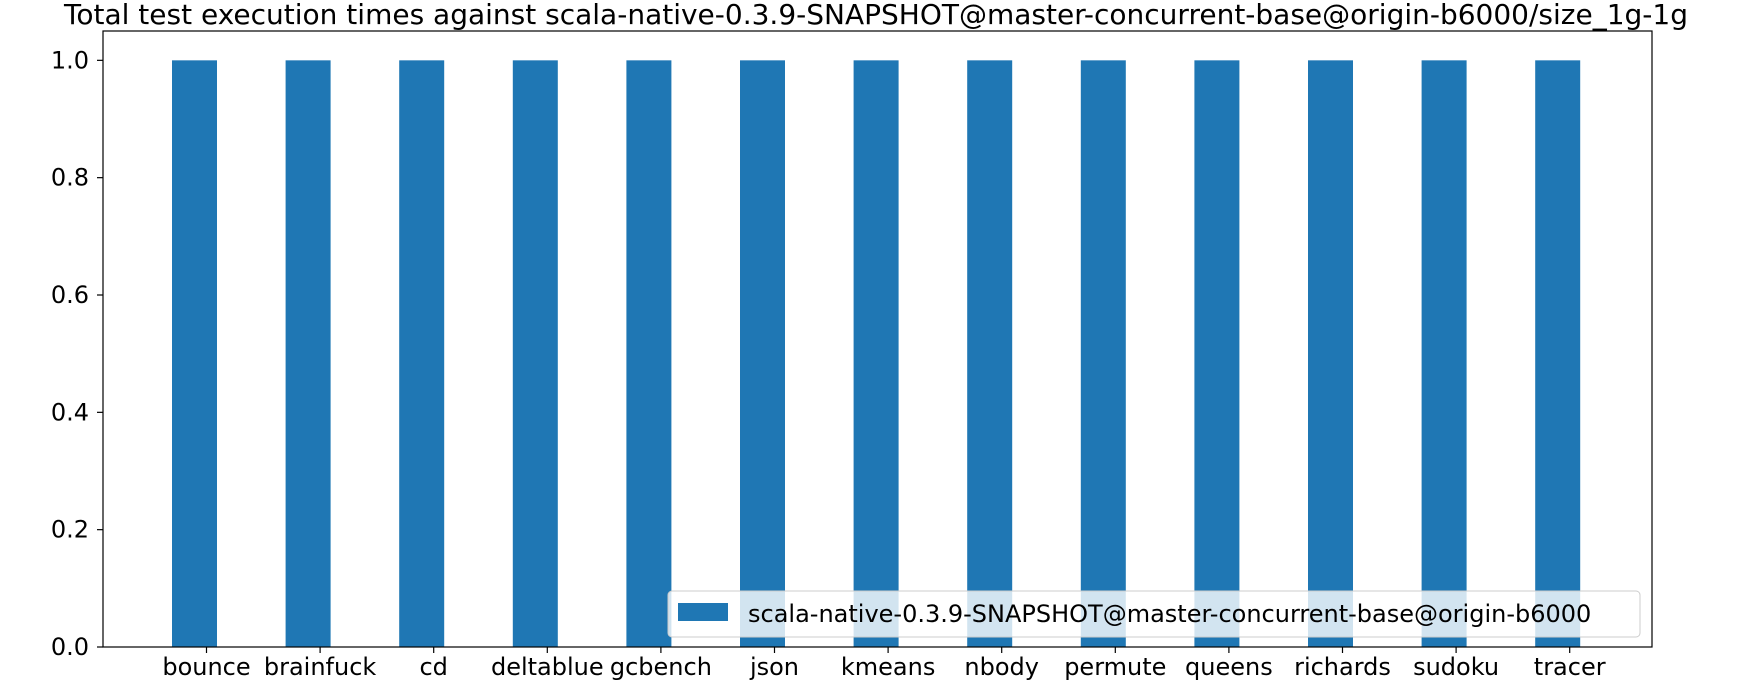 This screenshot has width=1753, height=681. What do you see at coordinates (70, 60) in the screenshot?
I see `y-tick-label: 1.0` at bounding box center [70, 60].